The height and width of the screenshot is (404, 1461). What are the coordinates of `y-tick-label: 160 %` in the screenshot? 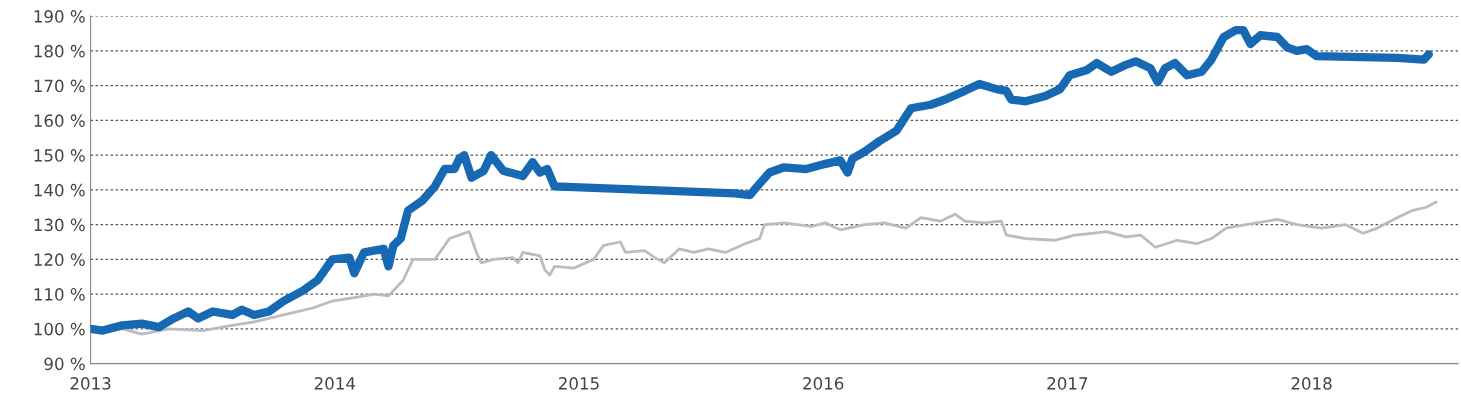 It's located at (59, 120).